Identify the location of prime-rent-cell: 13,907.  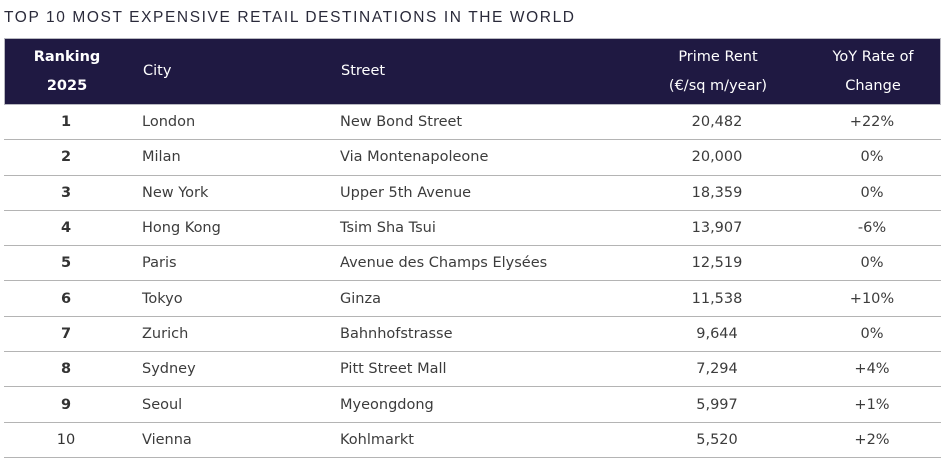
(717, 228).